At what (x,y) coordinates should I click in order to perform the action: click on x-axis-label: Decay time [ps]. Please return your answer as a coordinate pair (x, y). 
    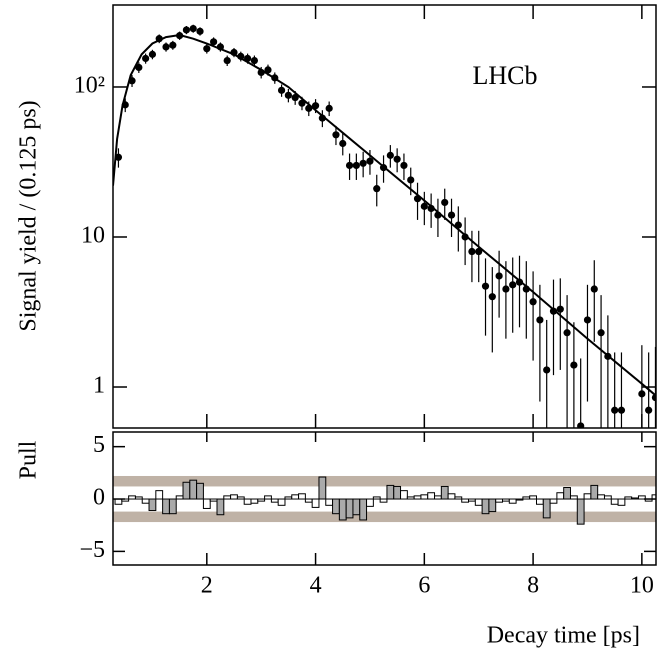
    Looking at the image, I should click on (563, 636).